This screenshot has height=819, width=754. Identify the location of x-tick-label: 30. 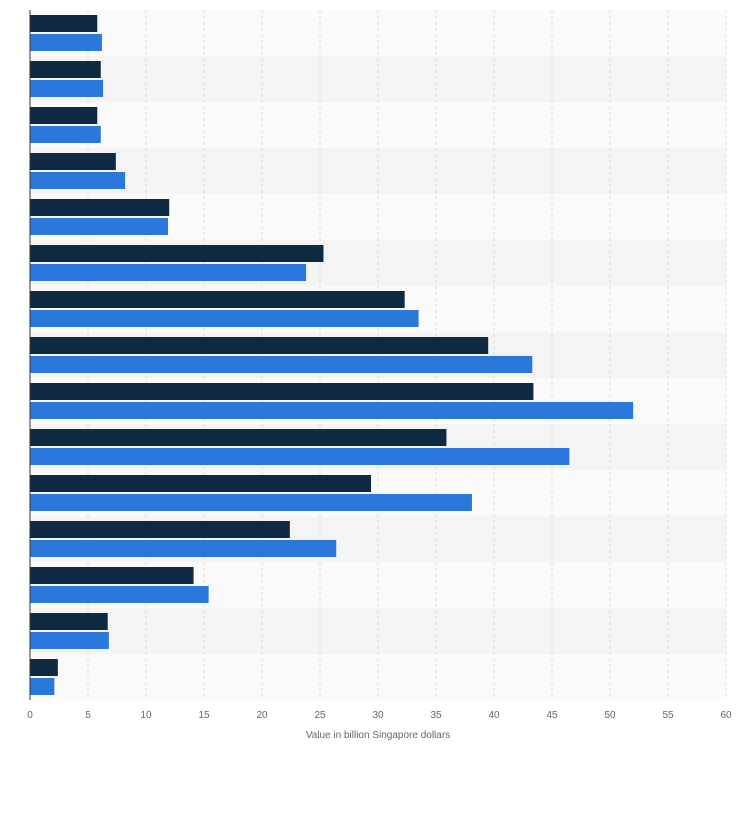
(378, 715).